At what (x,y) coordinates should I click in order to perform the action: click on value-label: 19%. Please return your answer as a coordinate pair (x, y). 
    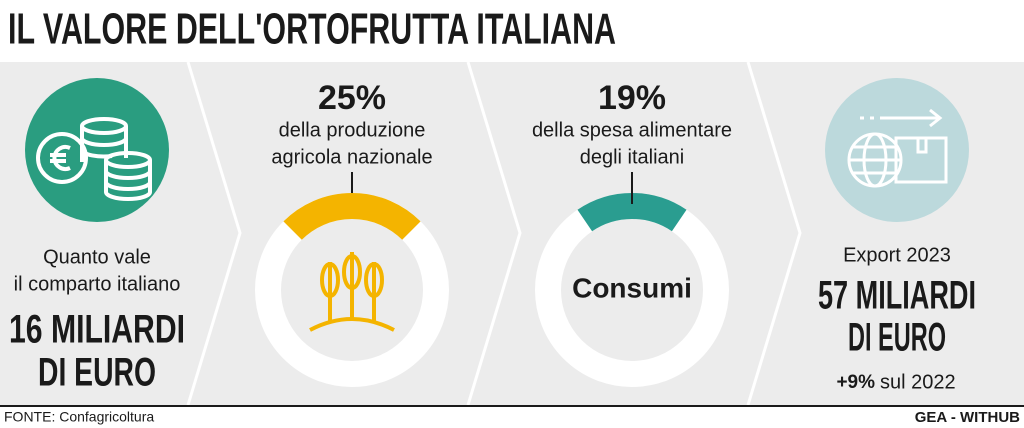
    Looking at the image, I should click on (632, 98).